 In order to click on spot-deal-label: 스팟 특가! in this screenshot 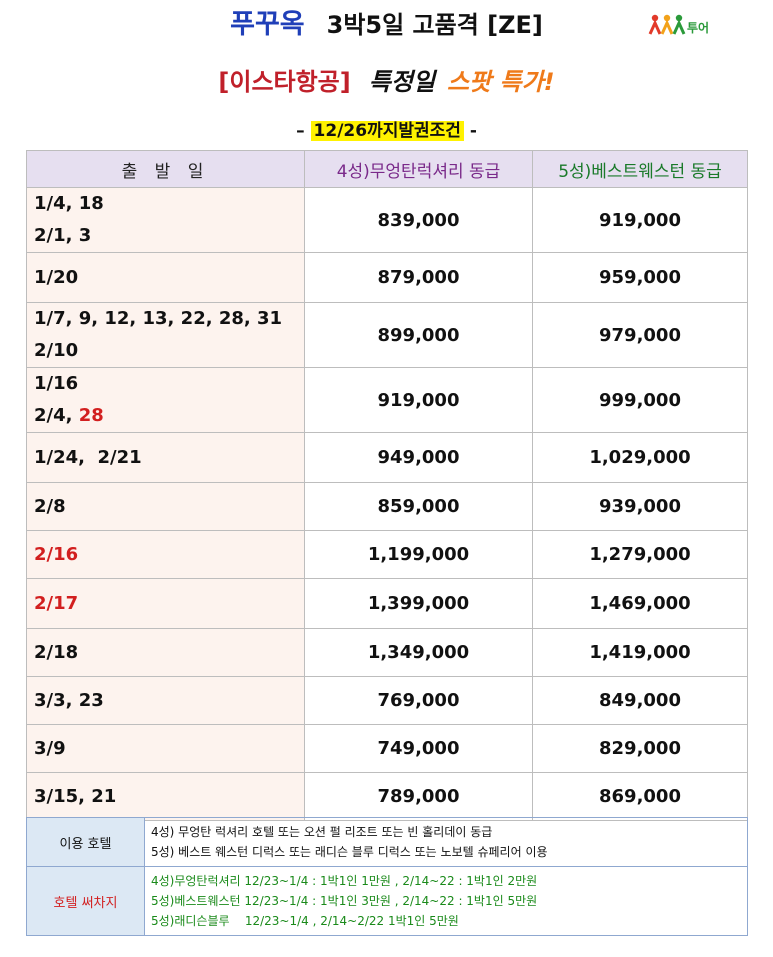, I will do `click(500, 82)`.